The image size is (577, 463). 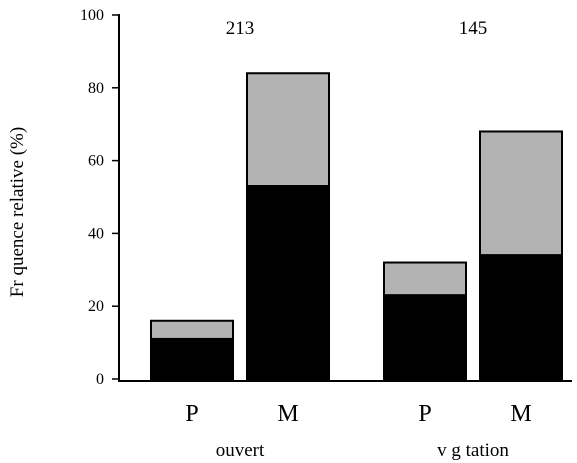 I want to click on y-tick-label: 20, so click(x=96, y=306).